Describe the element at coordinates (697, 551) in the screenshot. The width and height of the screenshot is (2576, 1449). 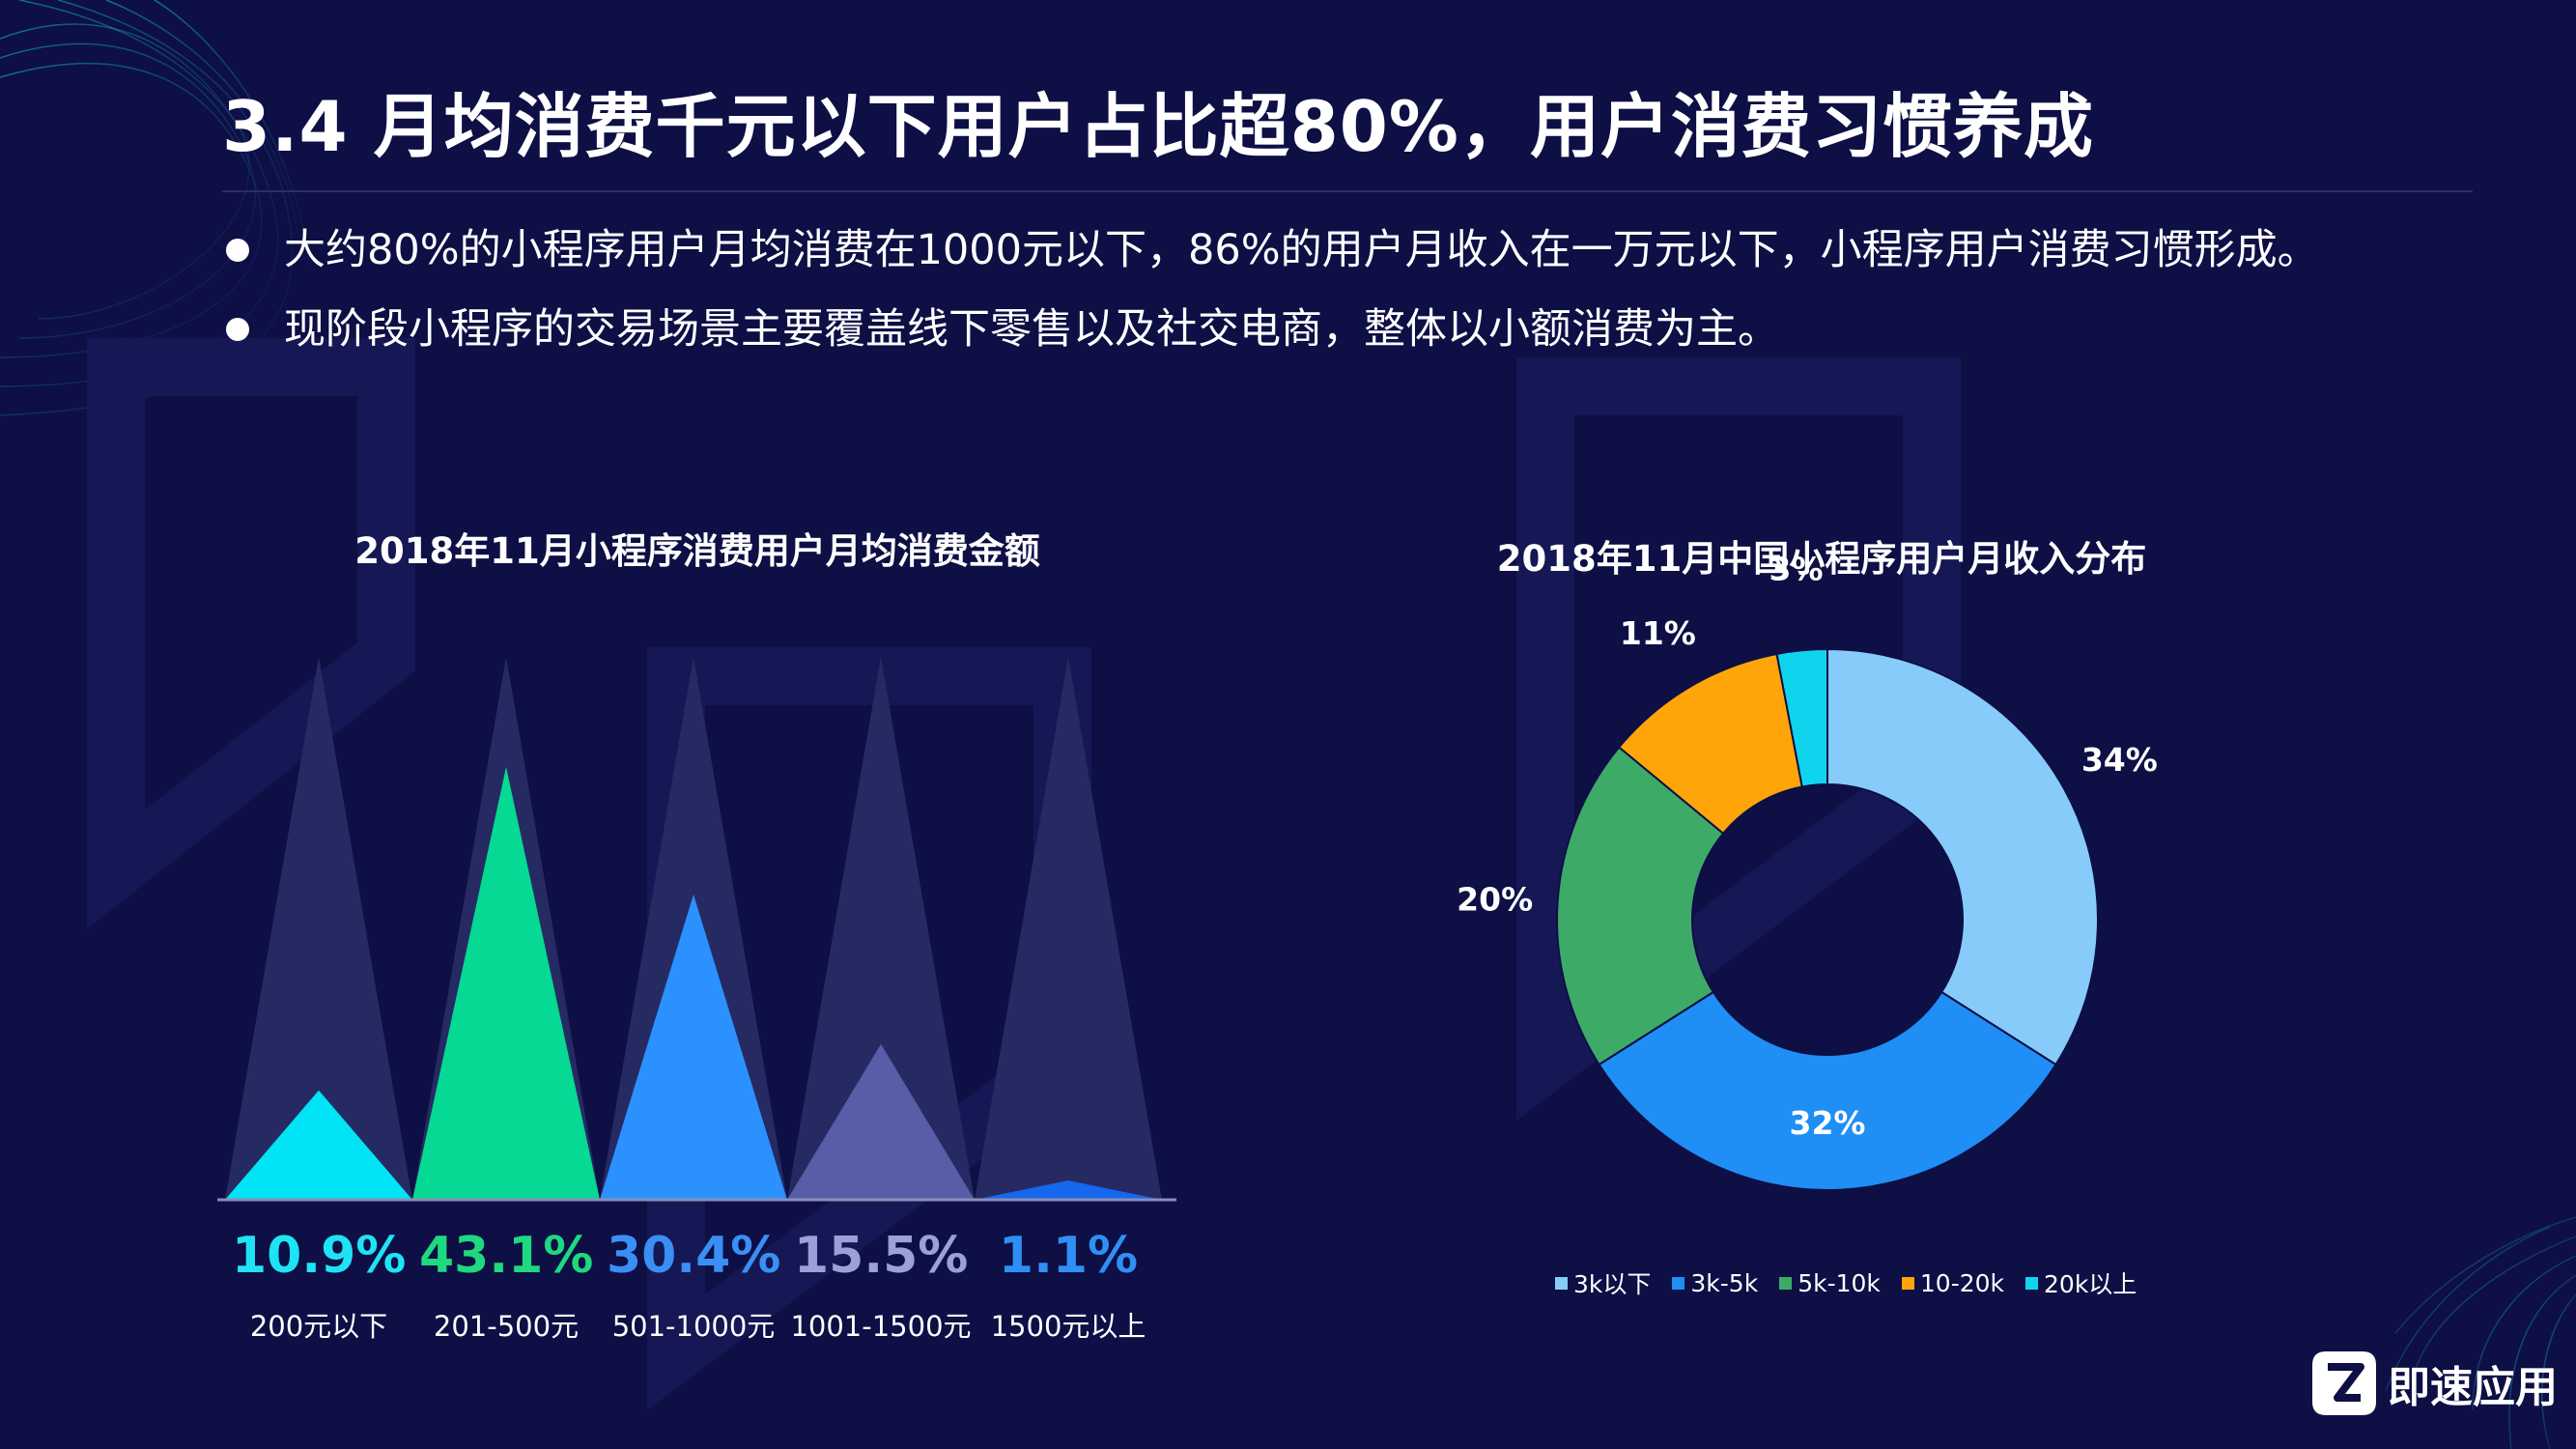
I see `spending-chart-title: 2018年11月小程序消费用户月均消费金额` at that location.